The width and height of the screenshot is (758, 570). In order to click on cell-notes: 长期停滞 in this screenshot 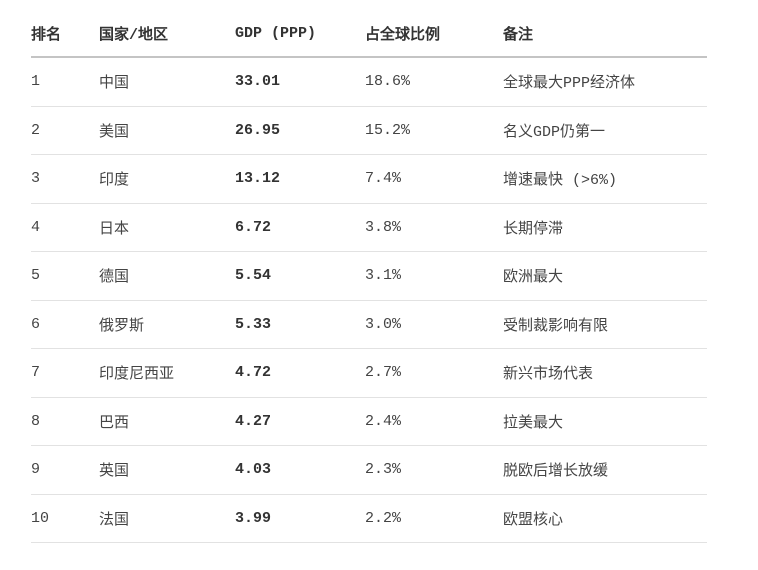, I will do `click(605, 227)`.